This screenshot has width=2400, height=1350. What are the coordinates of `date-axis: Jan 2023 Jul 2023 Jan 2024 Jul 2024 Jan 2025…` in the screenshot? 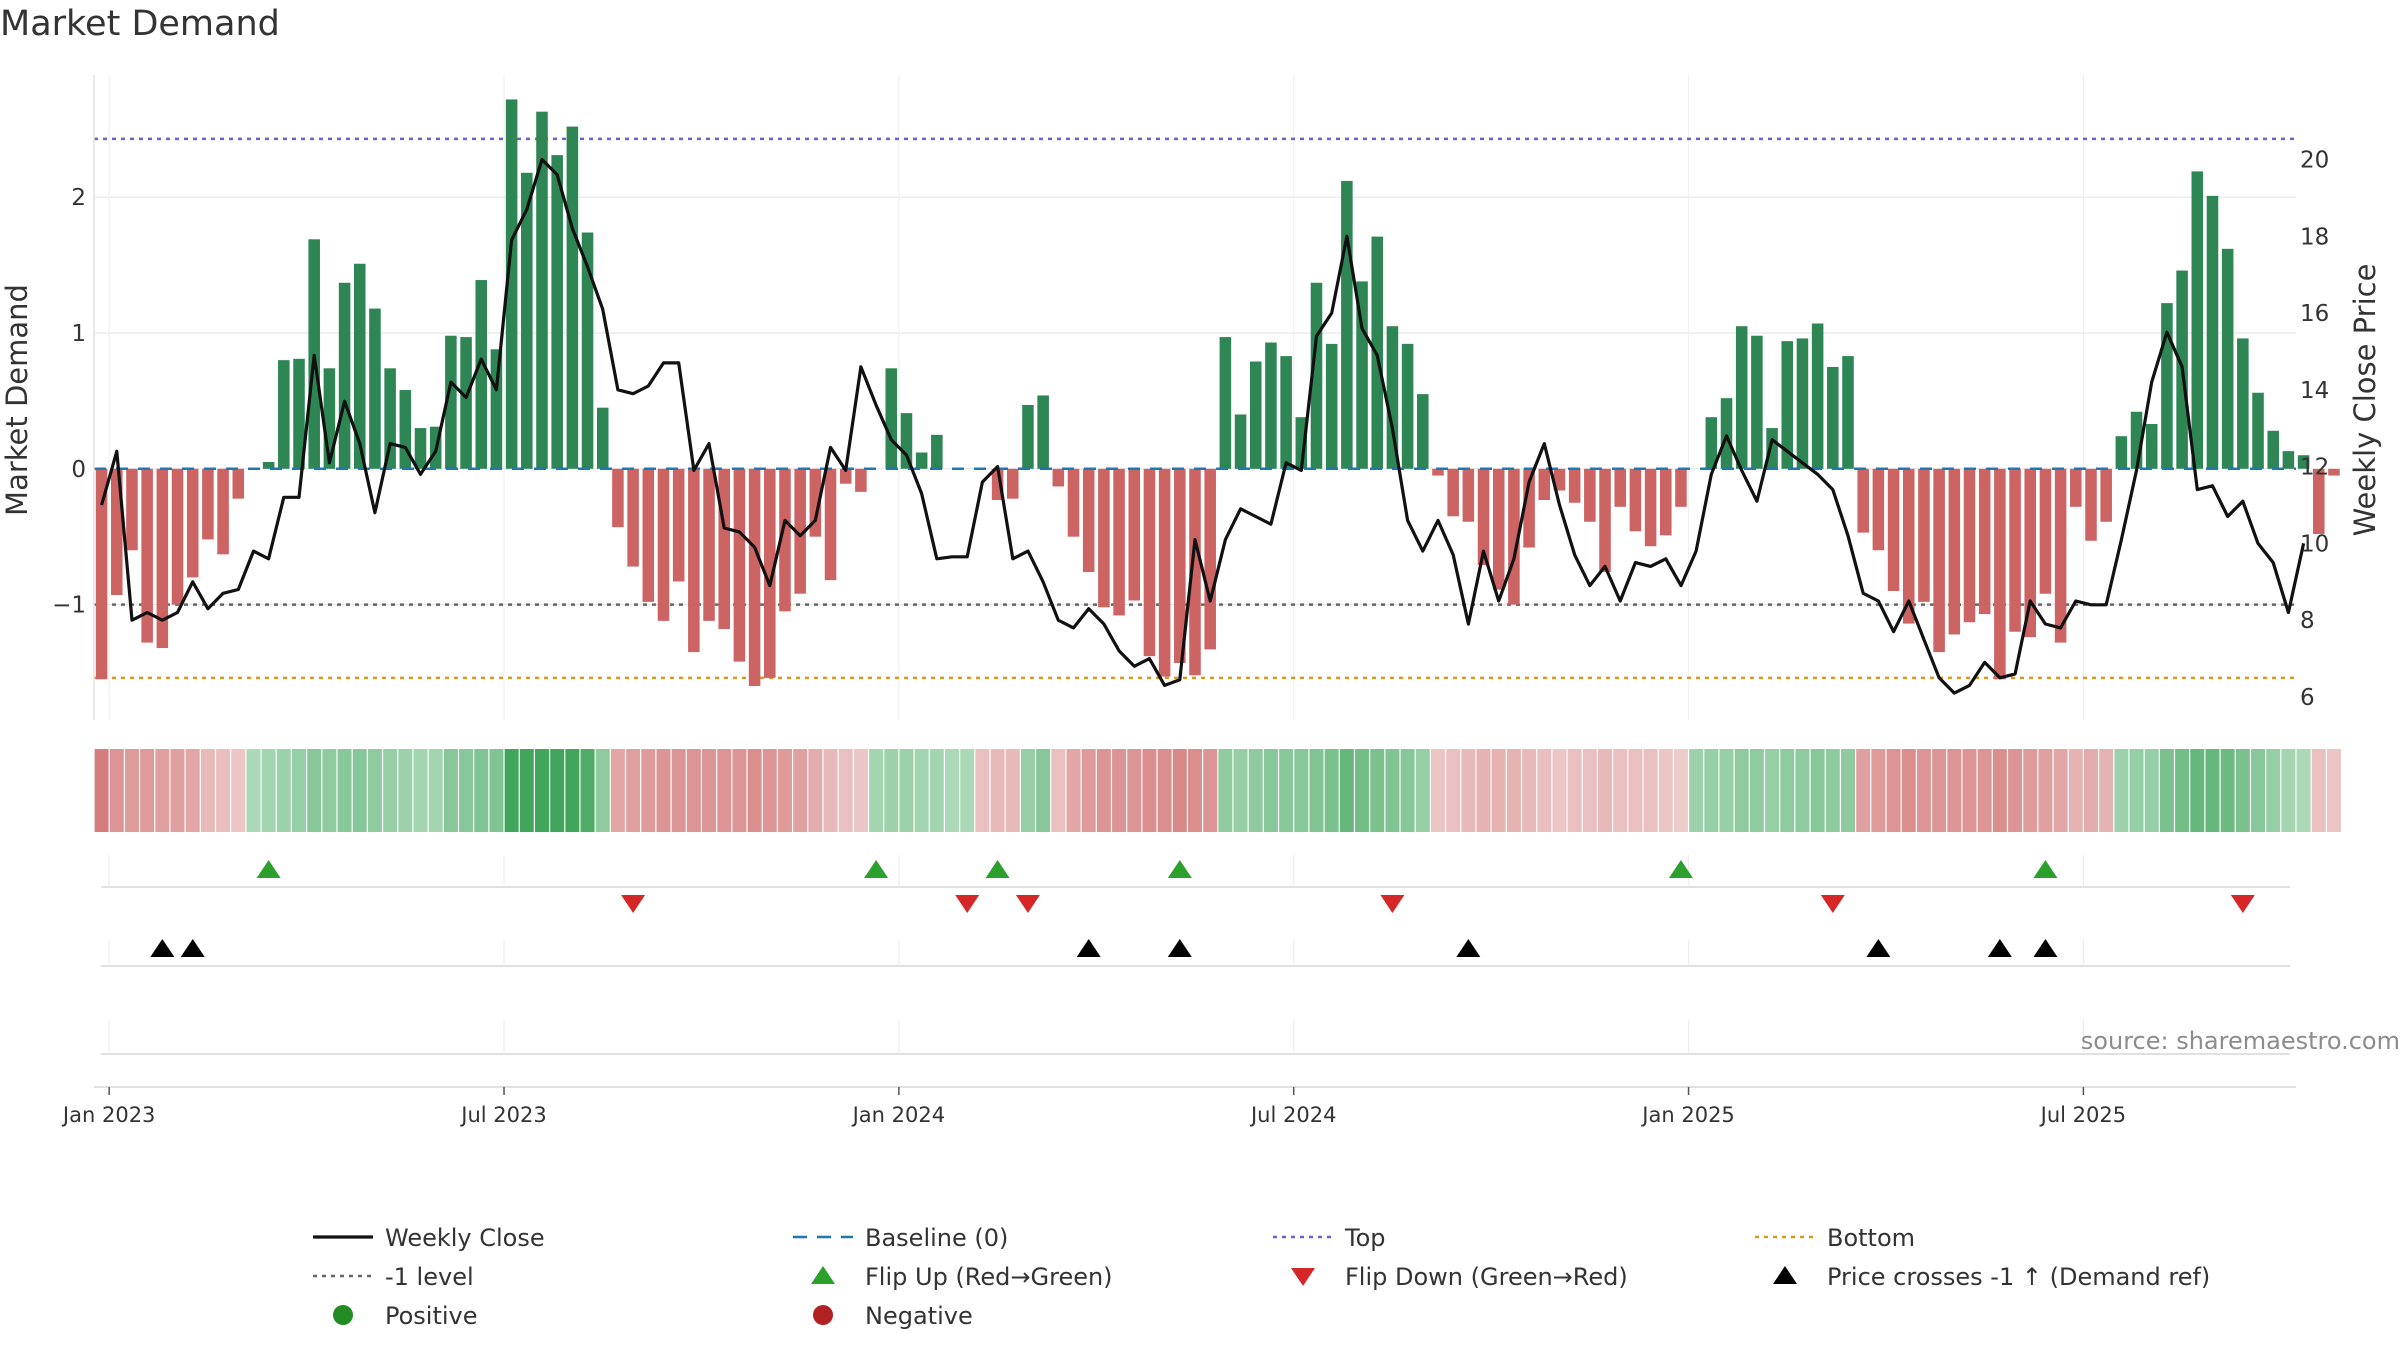 It's located at (1178, 1106).